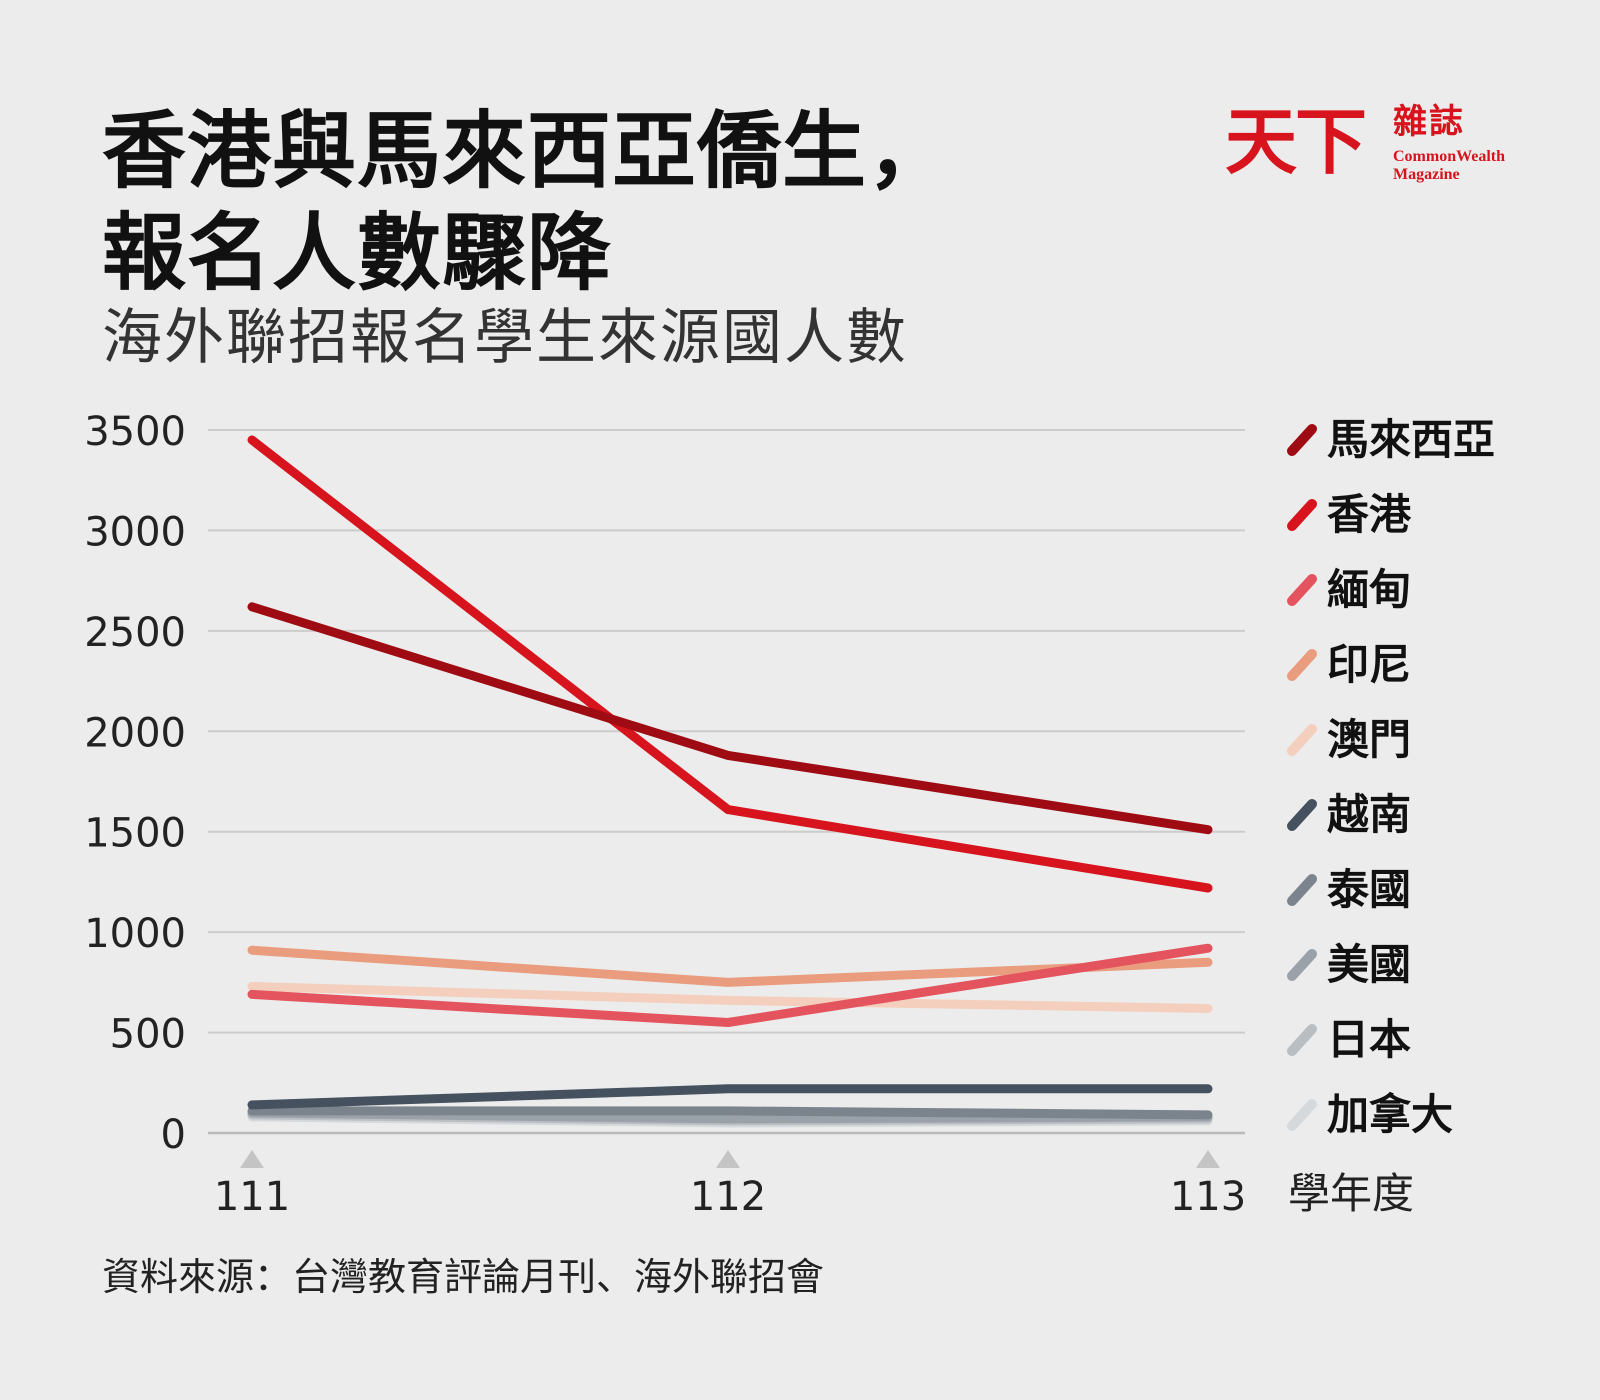 Image resolution: width=1600 pixels, height=1400 pixels. What do you see at coordinates (135, 934) in the screenshot?
I see `y-tick-label: 1000` at bounding box center [135, 934].